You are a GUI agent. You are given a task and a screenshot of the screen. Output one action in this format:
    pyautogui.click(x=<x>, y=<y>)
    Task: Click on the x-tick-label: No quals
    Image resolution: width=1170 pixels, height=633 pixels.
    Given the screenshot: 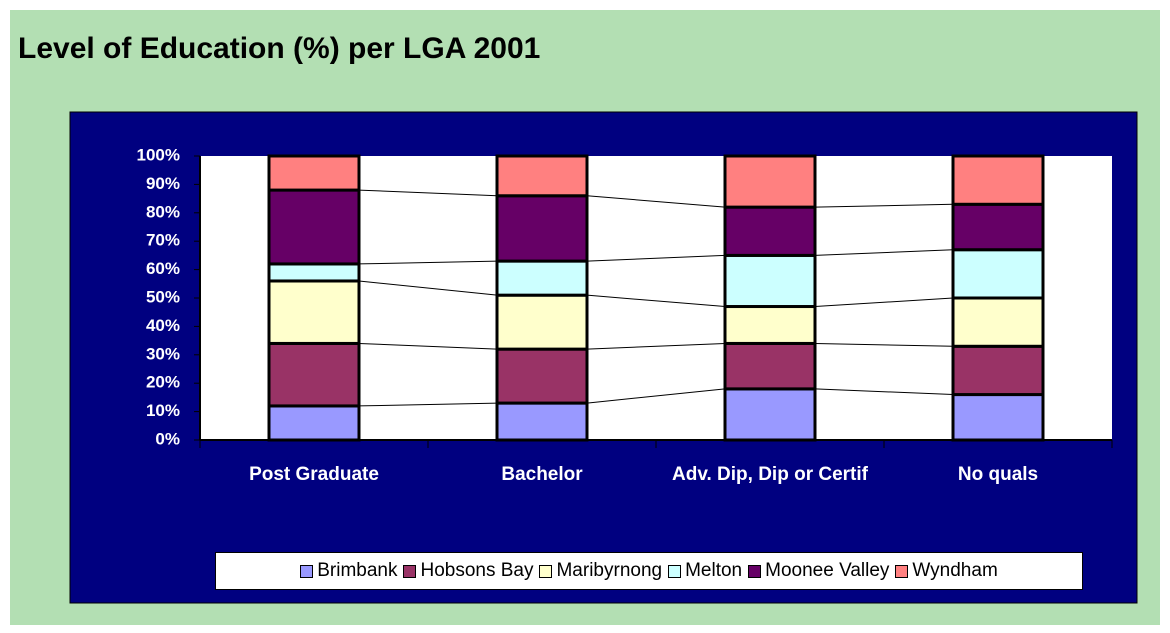 What is the action you would take?
    pyautogui.click(x=998, y=474)
    